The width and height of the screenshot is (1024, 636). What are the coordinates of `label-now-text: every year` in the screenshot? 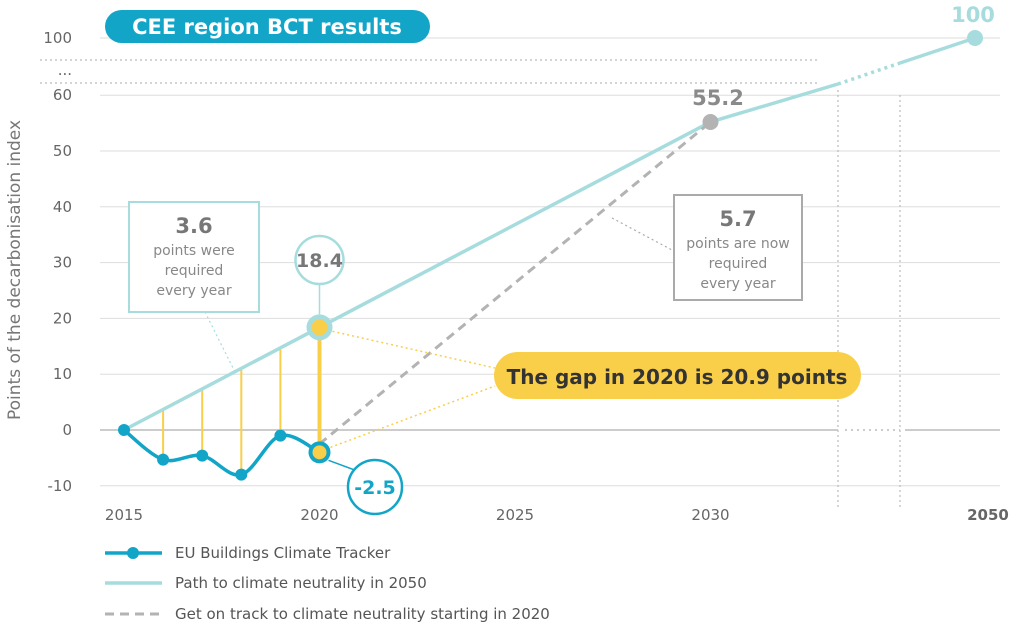 It's located at (737, 284).